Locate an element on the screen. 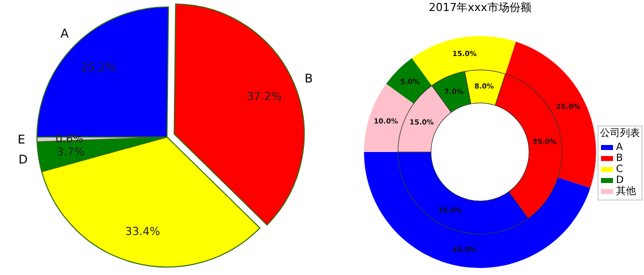 This screenshot has width=644, height=275. data-label: 37.2% is located at coordinates (264, 97).